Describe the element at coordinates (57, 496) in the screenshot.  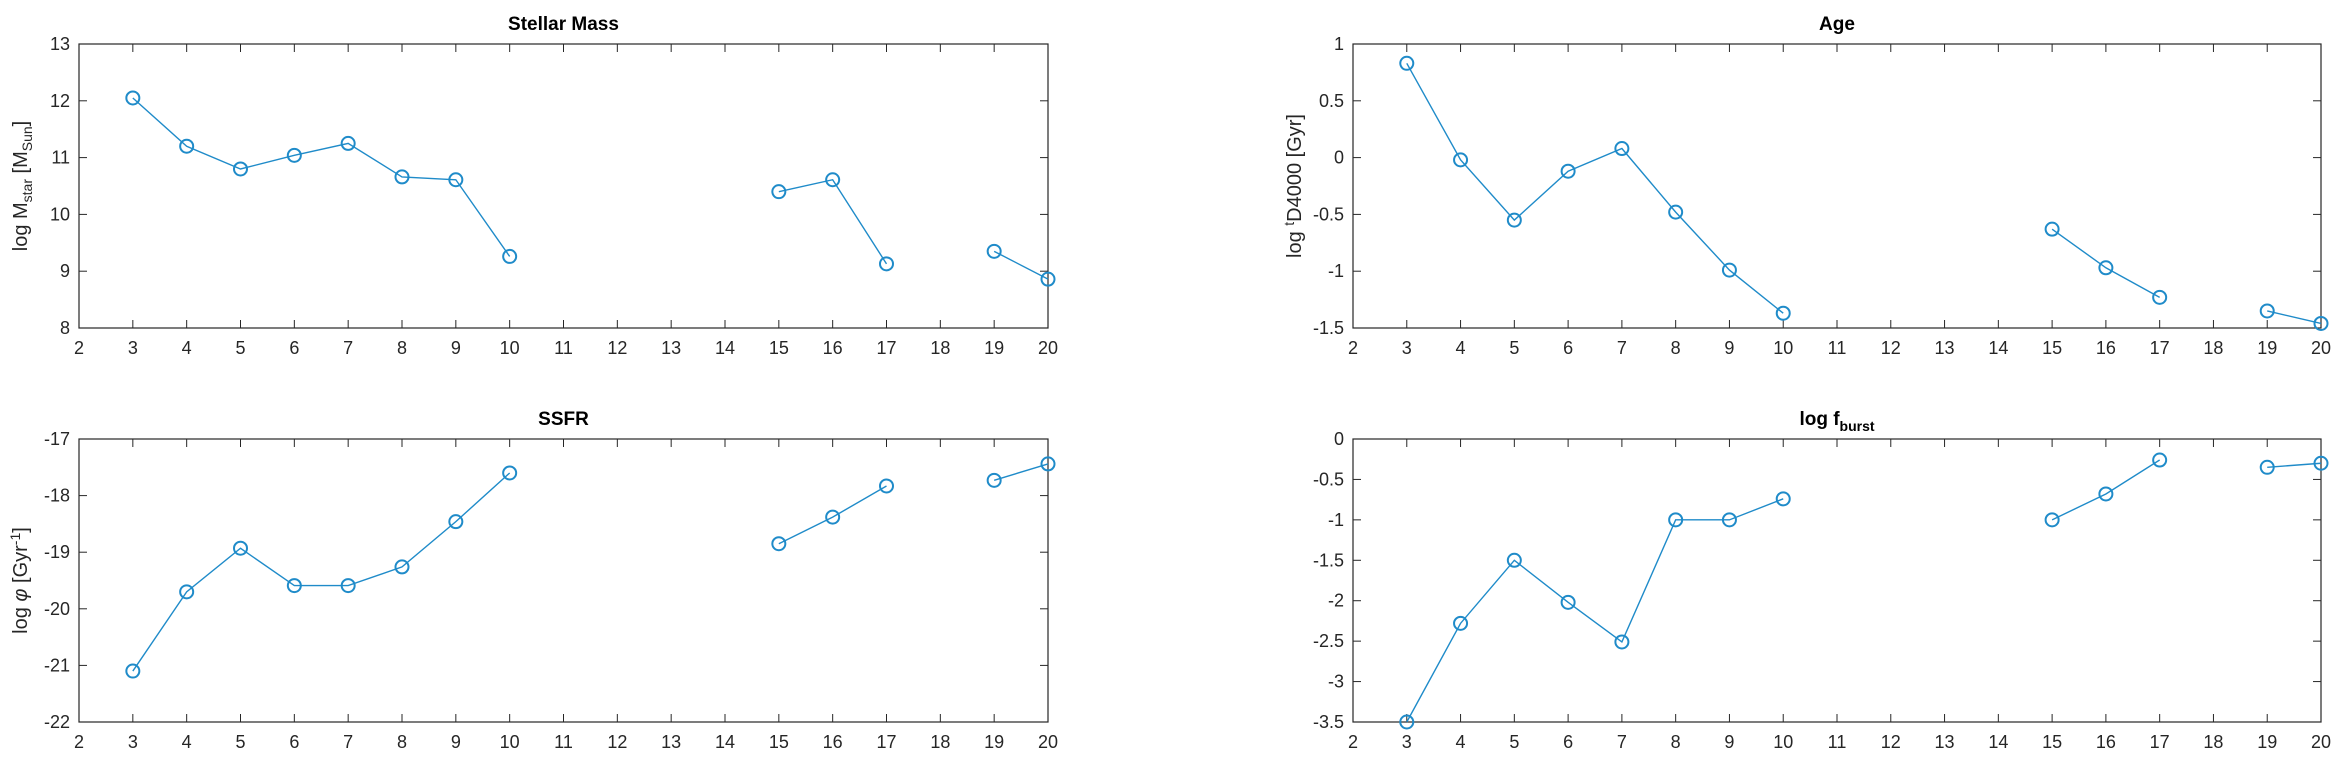
I see `y-tick-label: -18` at that location.